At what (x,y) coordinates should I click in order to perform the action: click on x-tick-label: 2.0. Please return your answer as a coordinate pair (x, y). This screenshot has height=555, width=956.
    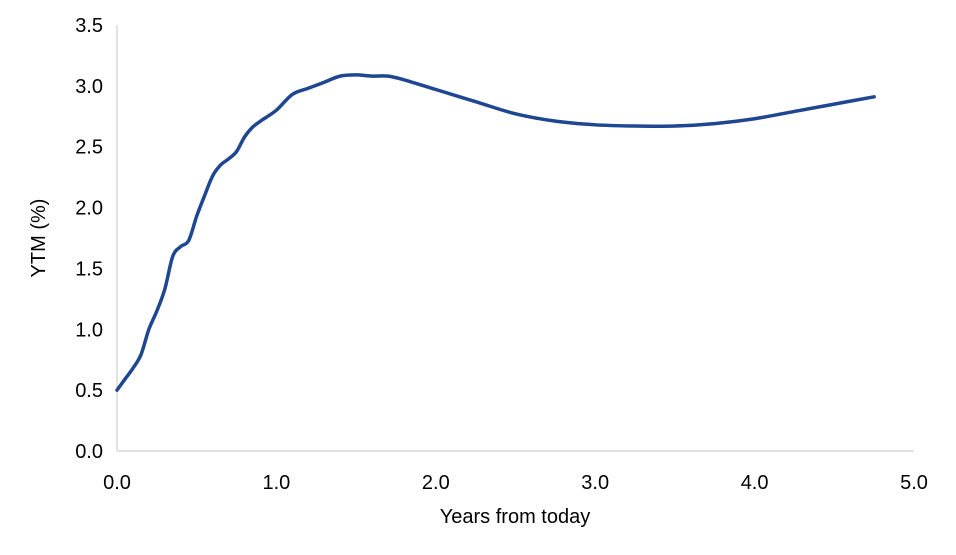
    Looking at the image, I should click on (436, 483).